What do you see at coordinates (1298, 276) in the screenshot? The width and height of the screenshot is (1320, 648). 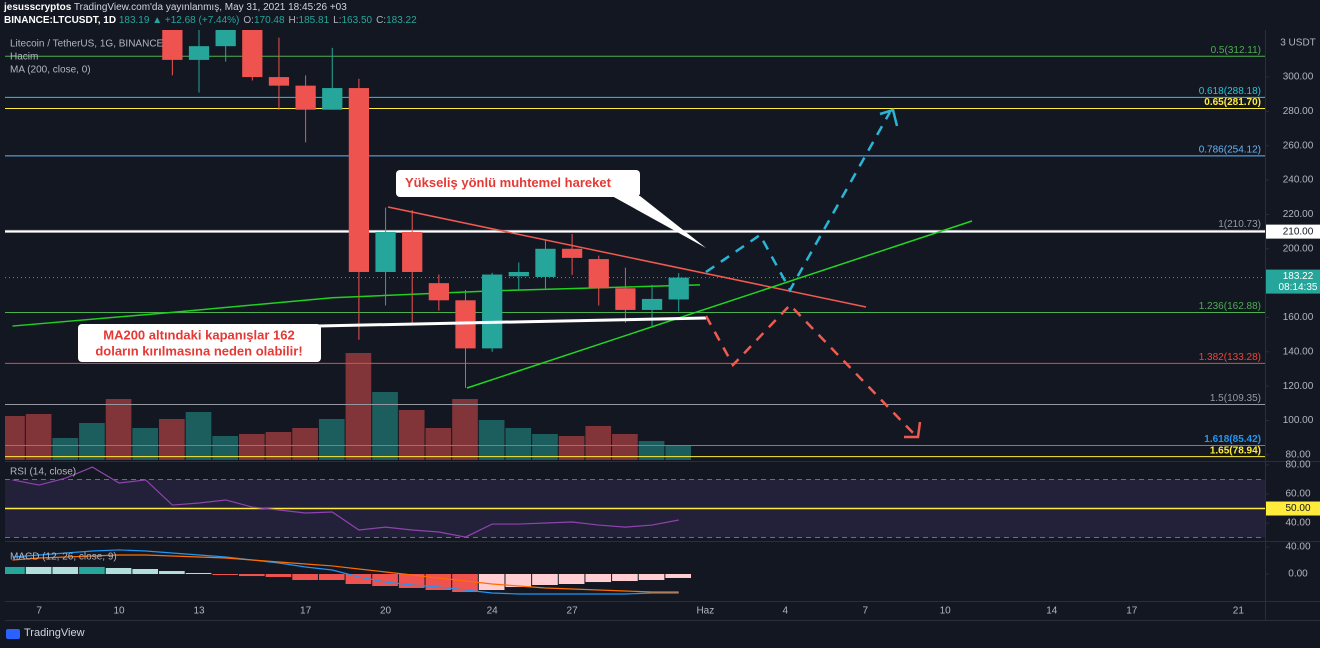 I see `last-price-label: 183.22` at bounding box center [1298, 276].